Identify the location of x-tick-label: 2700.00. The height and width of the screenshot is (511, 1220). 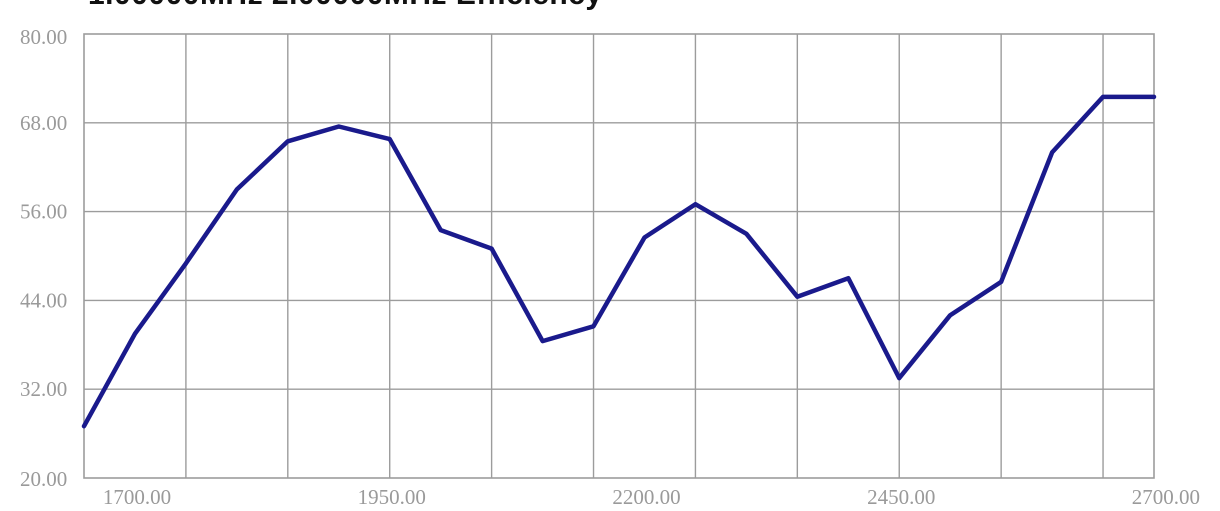
(1166, 497).